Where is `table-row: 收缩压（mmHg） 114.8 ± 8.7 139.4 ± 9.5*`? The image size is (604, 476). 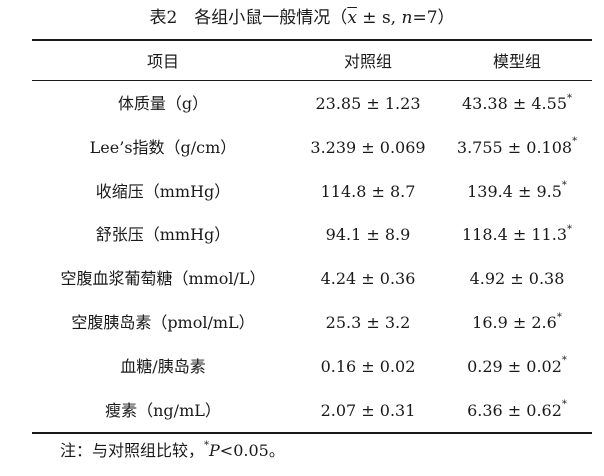 table-row: 收缩压（mmHg） 114.8 ± 8.7 139.4 ± 9.5* is located at coordinates (312, 192).